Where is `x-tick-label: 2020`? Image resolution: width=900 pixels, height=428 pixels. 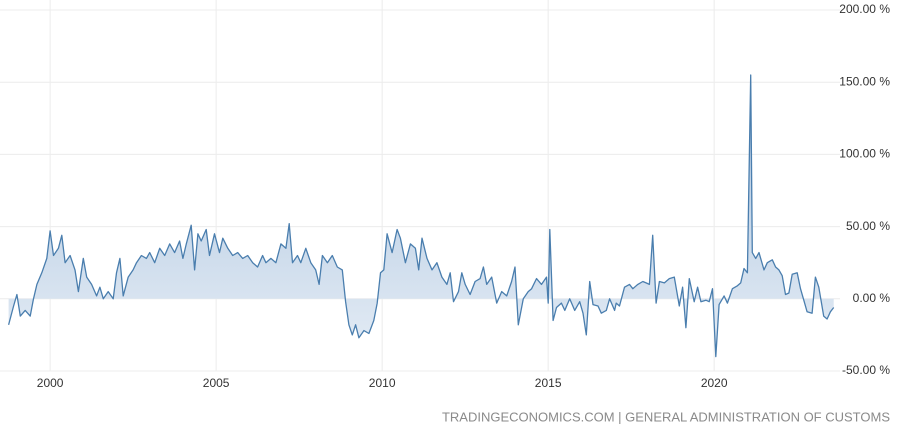 x-tick-label: 2020 is located at coordinates (714, 383).